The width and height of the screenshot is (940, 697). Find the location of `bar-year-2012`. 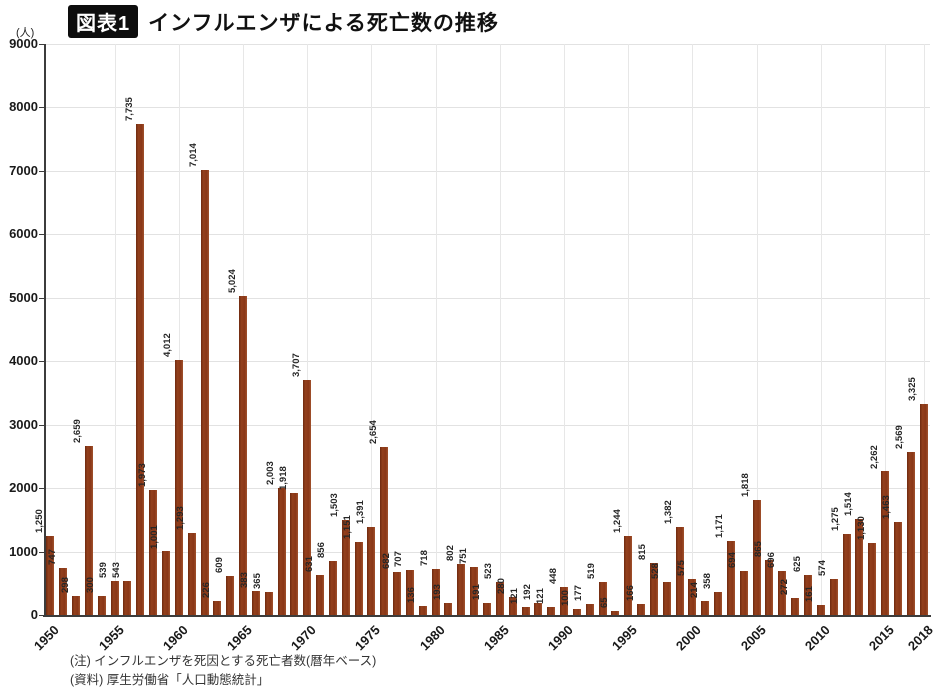

bar-year-2012 is located at coordinates (846, 574).